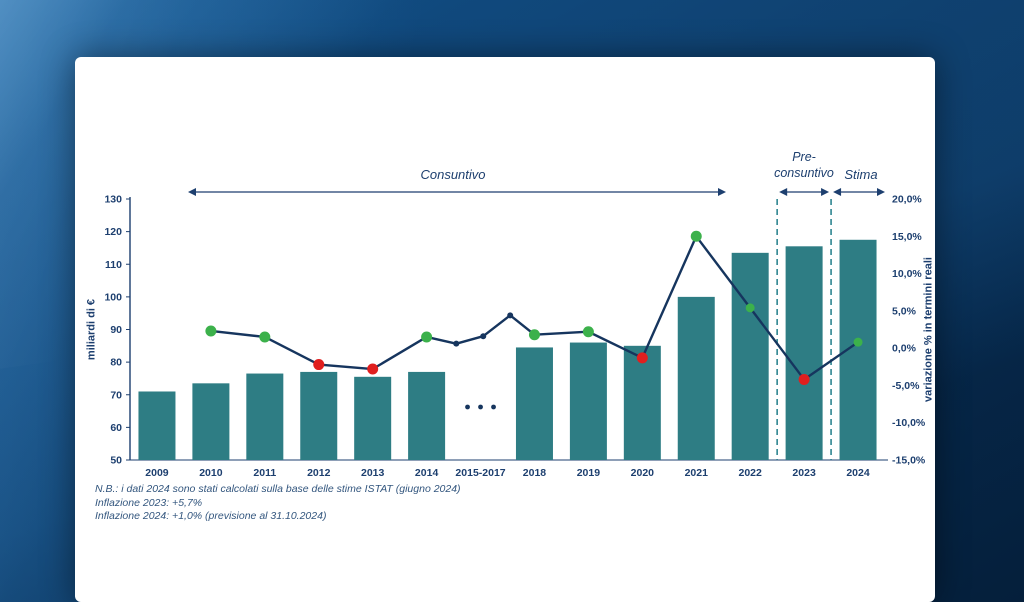 The image size is (1024, 602). I want to click on dot-2018, so click(534, 335).